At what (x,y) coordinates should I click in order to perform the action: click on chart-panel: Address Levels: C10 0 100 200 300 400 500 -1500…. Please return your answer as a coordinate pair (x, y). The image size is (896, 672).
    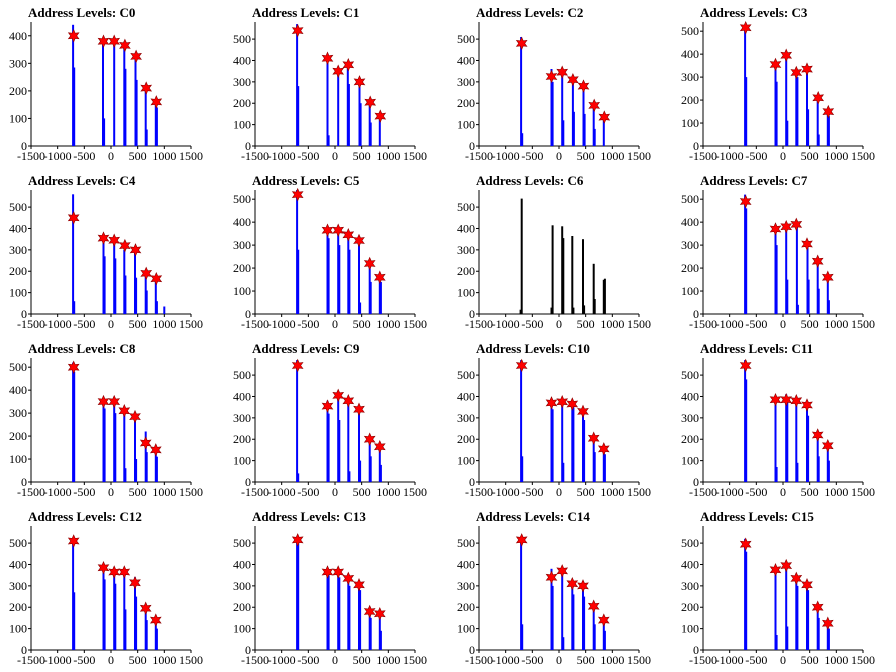
    Looking at the image, I should click on (560, 420).